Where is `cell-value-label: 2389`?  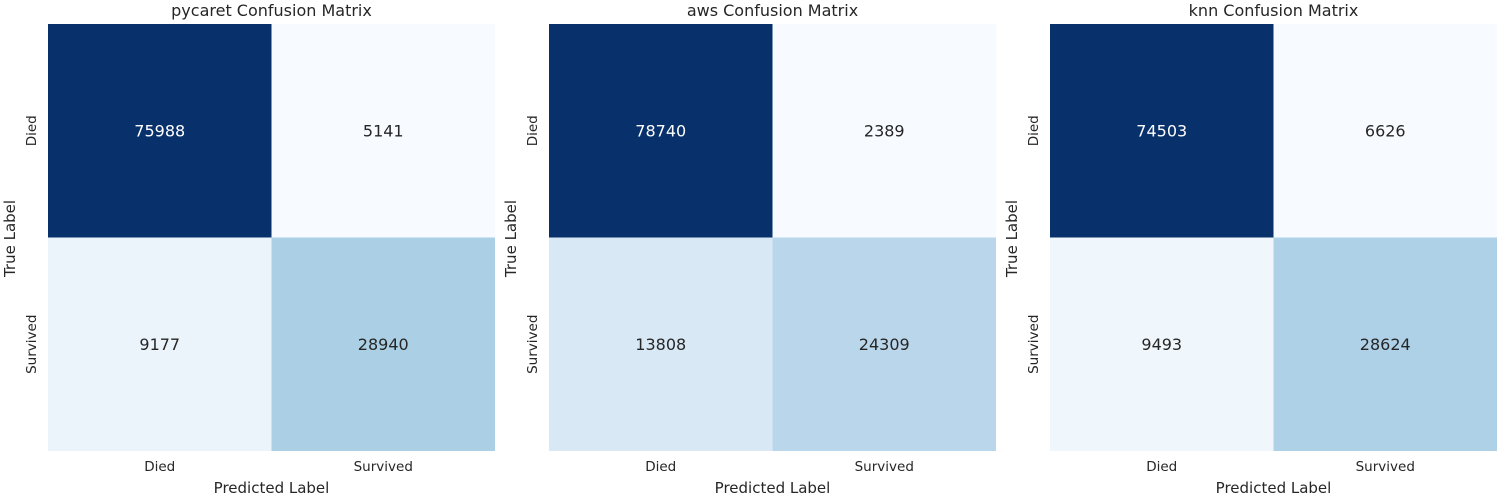 cell-value-label: 2389 is located at coordinates (884, 130).